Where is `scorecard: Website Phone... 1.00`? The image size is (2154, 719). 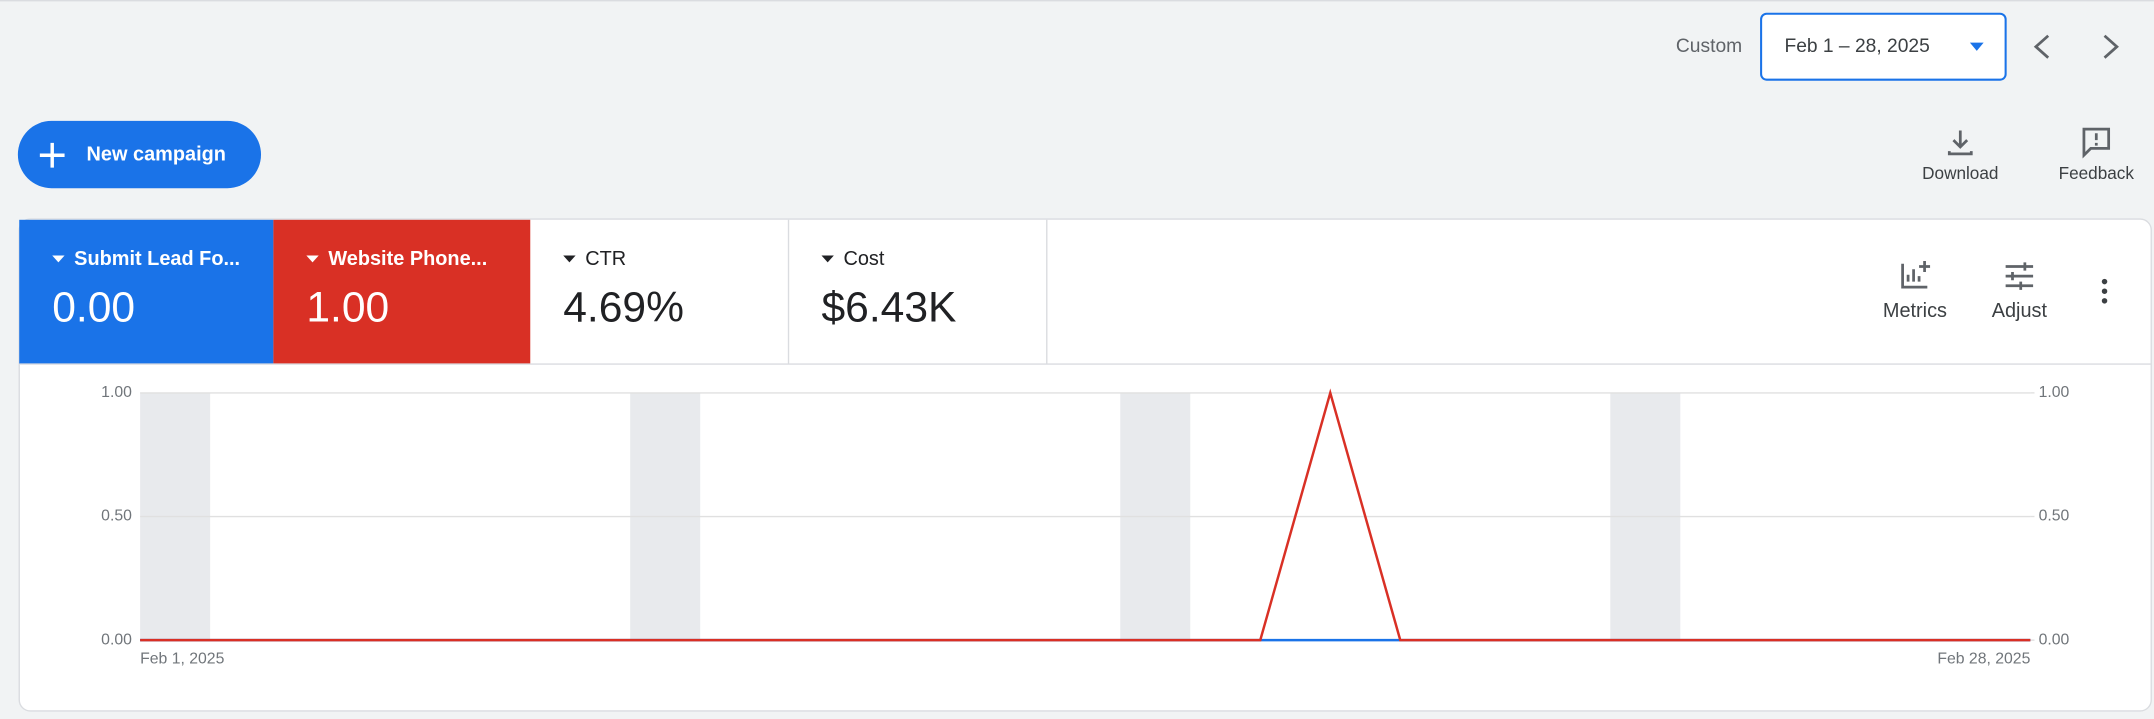 scorecard: Website Phone... 1.00 is located at coordinates (402, 292).